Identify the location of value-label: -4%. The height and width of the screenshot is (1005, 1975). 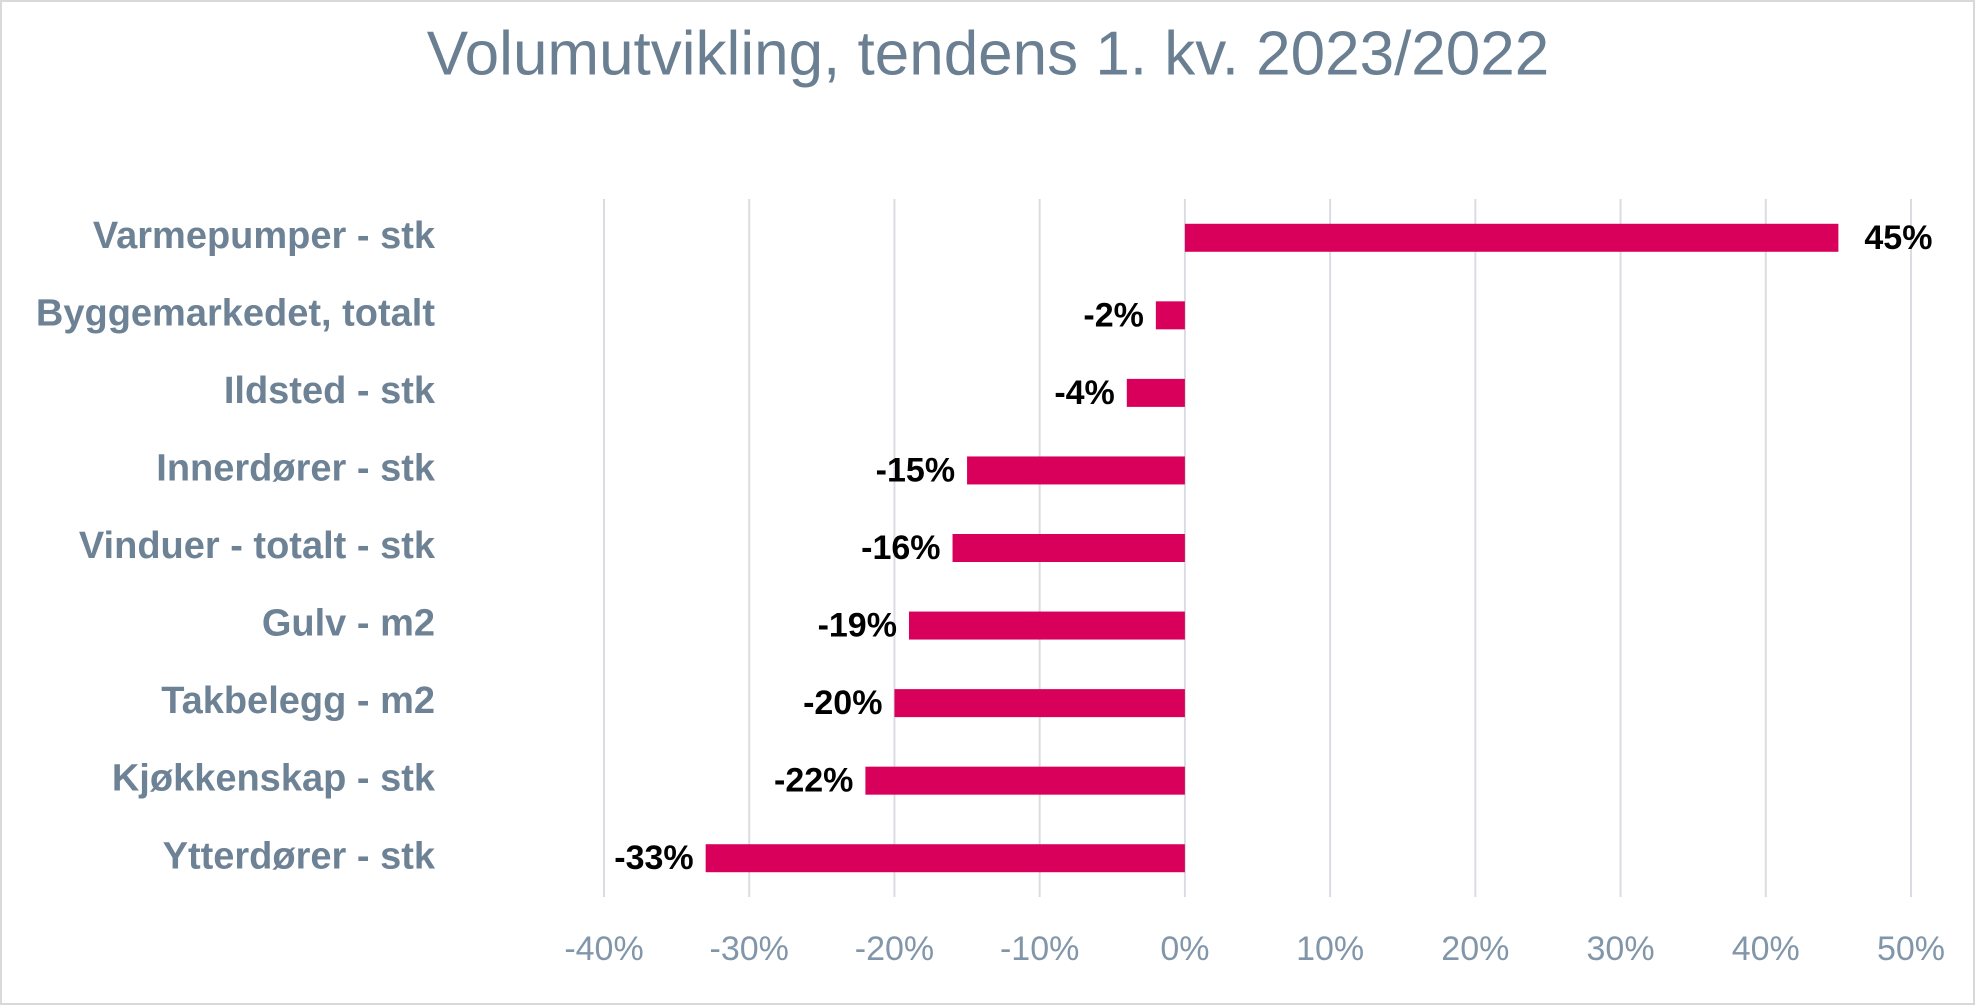
(1084, 393).